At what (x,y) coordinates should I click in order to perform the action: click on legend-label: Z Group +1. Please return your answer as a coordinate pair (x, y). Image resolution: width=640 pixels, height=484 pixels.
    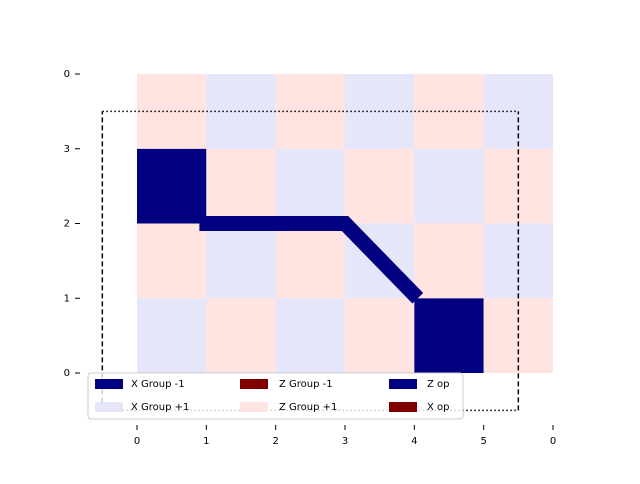
    Looking at the image, I should click on (308, 407).